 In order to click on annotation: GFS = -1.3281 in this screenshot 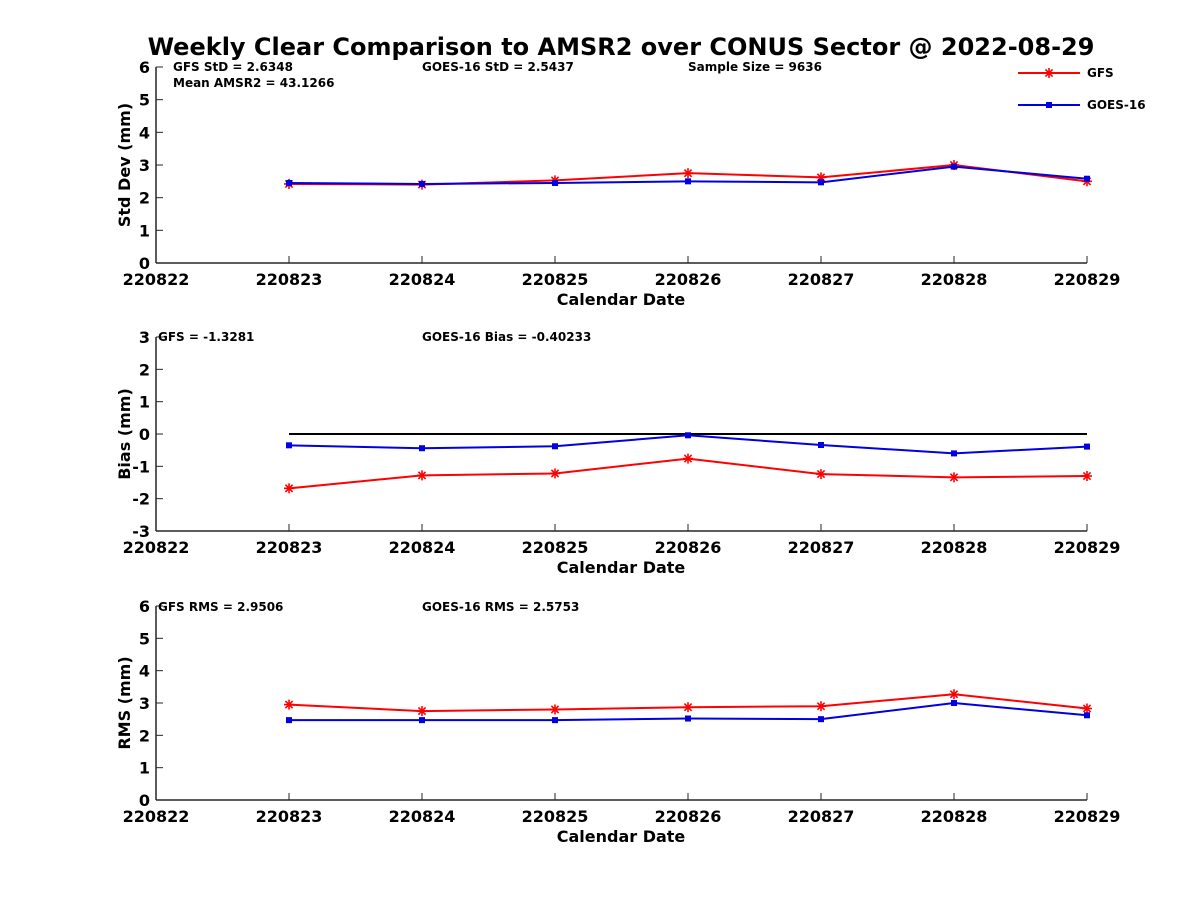, I will do `click(206, 337)`.